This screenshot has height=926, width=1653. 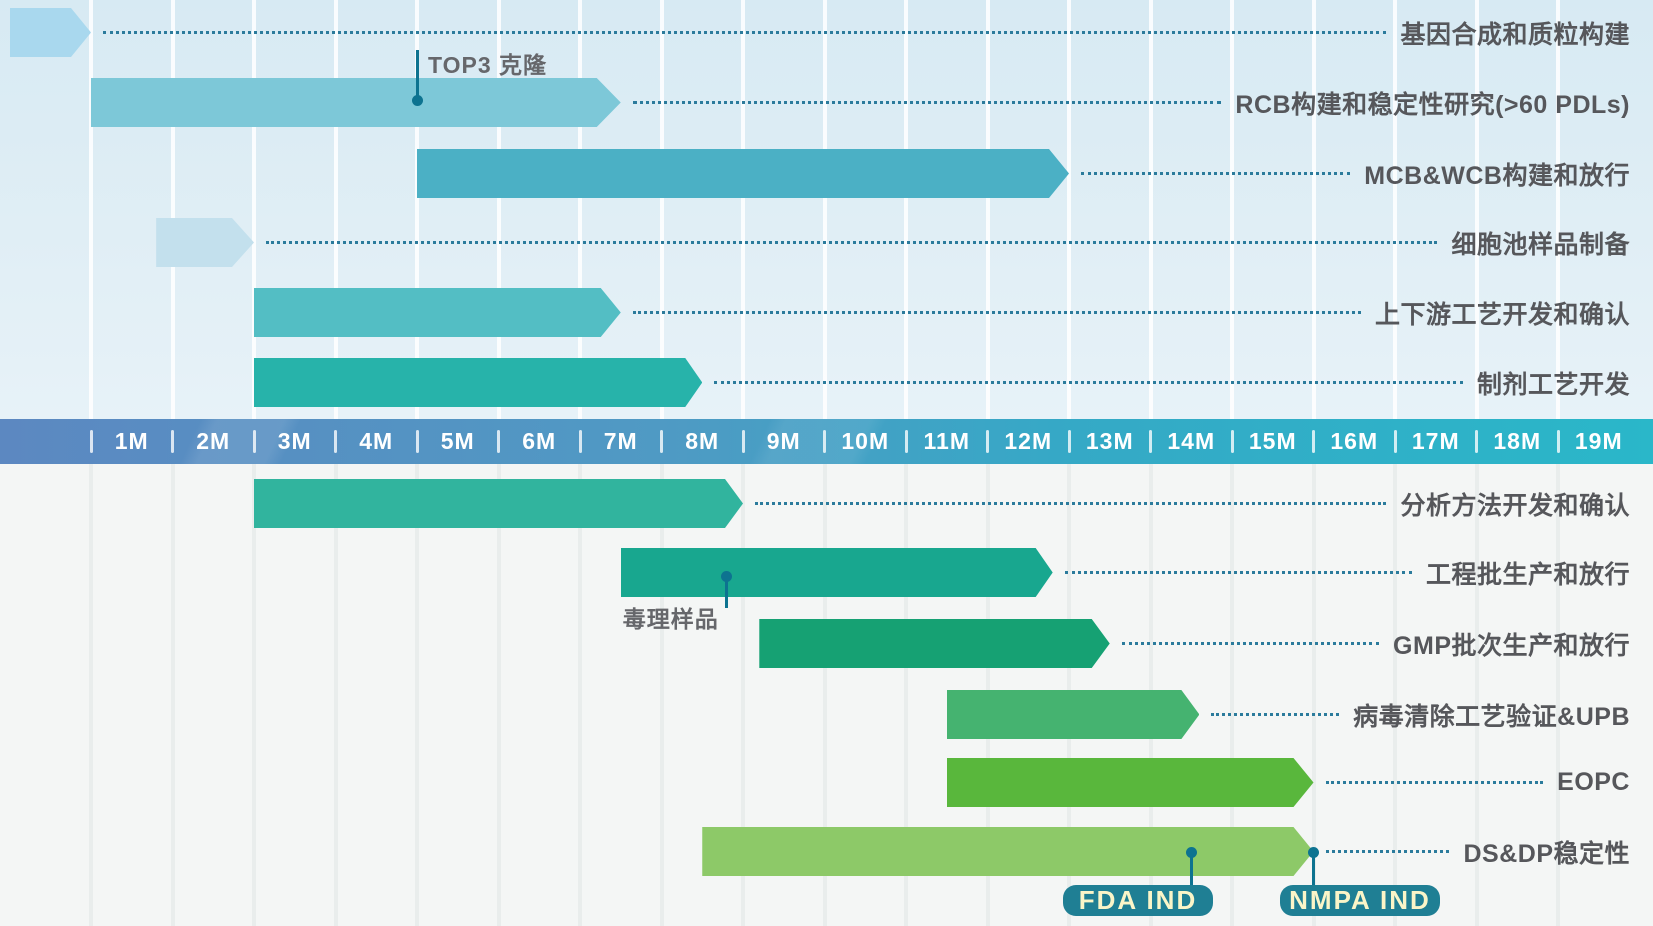 I want to click on task-label: 病毒清除工艺验证&UPB, so click(x=1491, y=716).